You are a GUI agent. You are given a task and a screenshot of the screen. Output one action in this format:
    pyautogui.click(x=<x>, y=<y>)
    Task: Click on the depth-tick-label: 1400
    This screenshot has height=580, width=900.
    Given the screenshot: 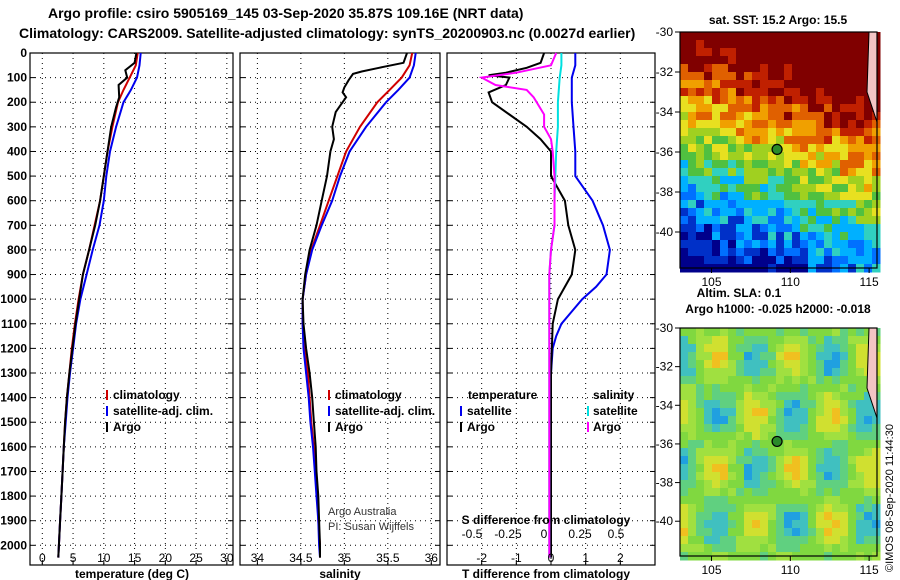 What is the action you would take?
    pyautogui.click(x=13, y=398)
    